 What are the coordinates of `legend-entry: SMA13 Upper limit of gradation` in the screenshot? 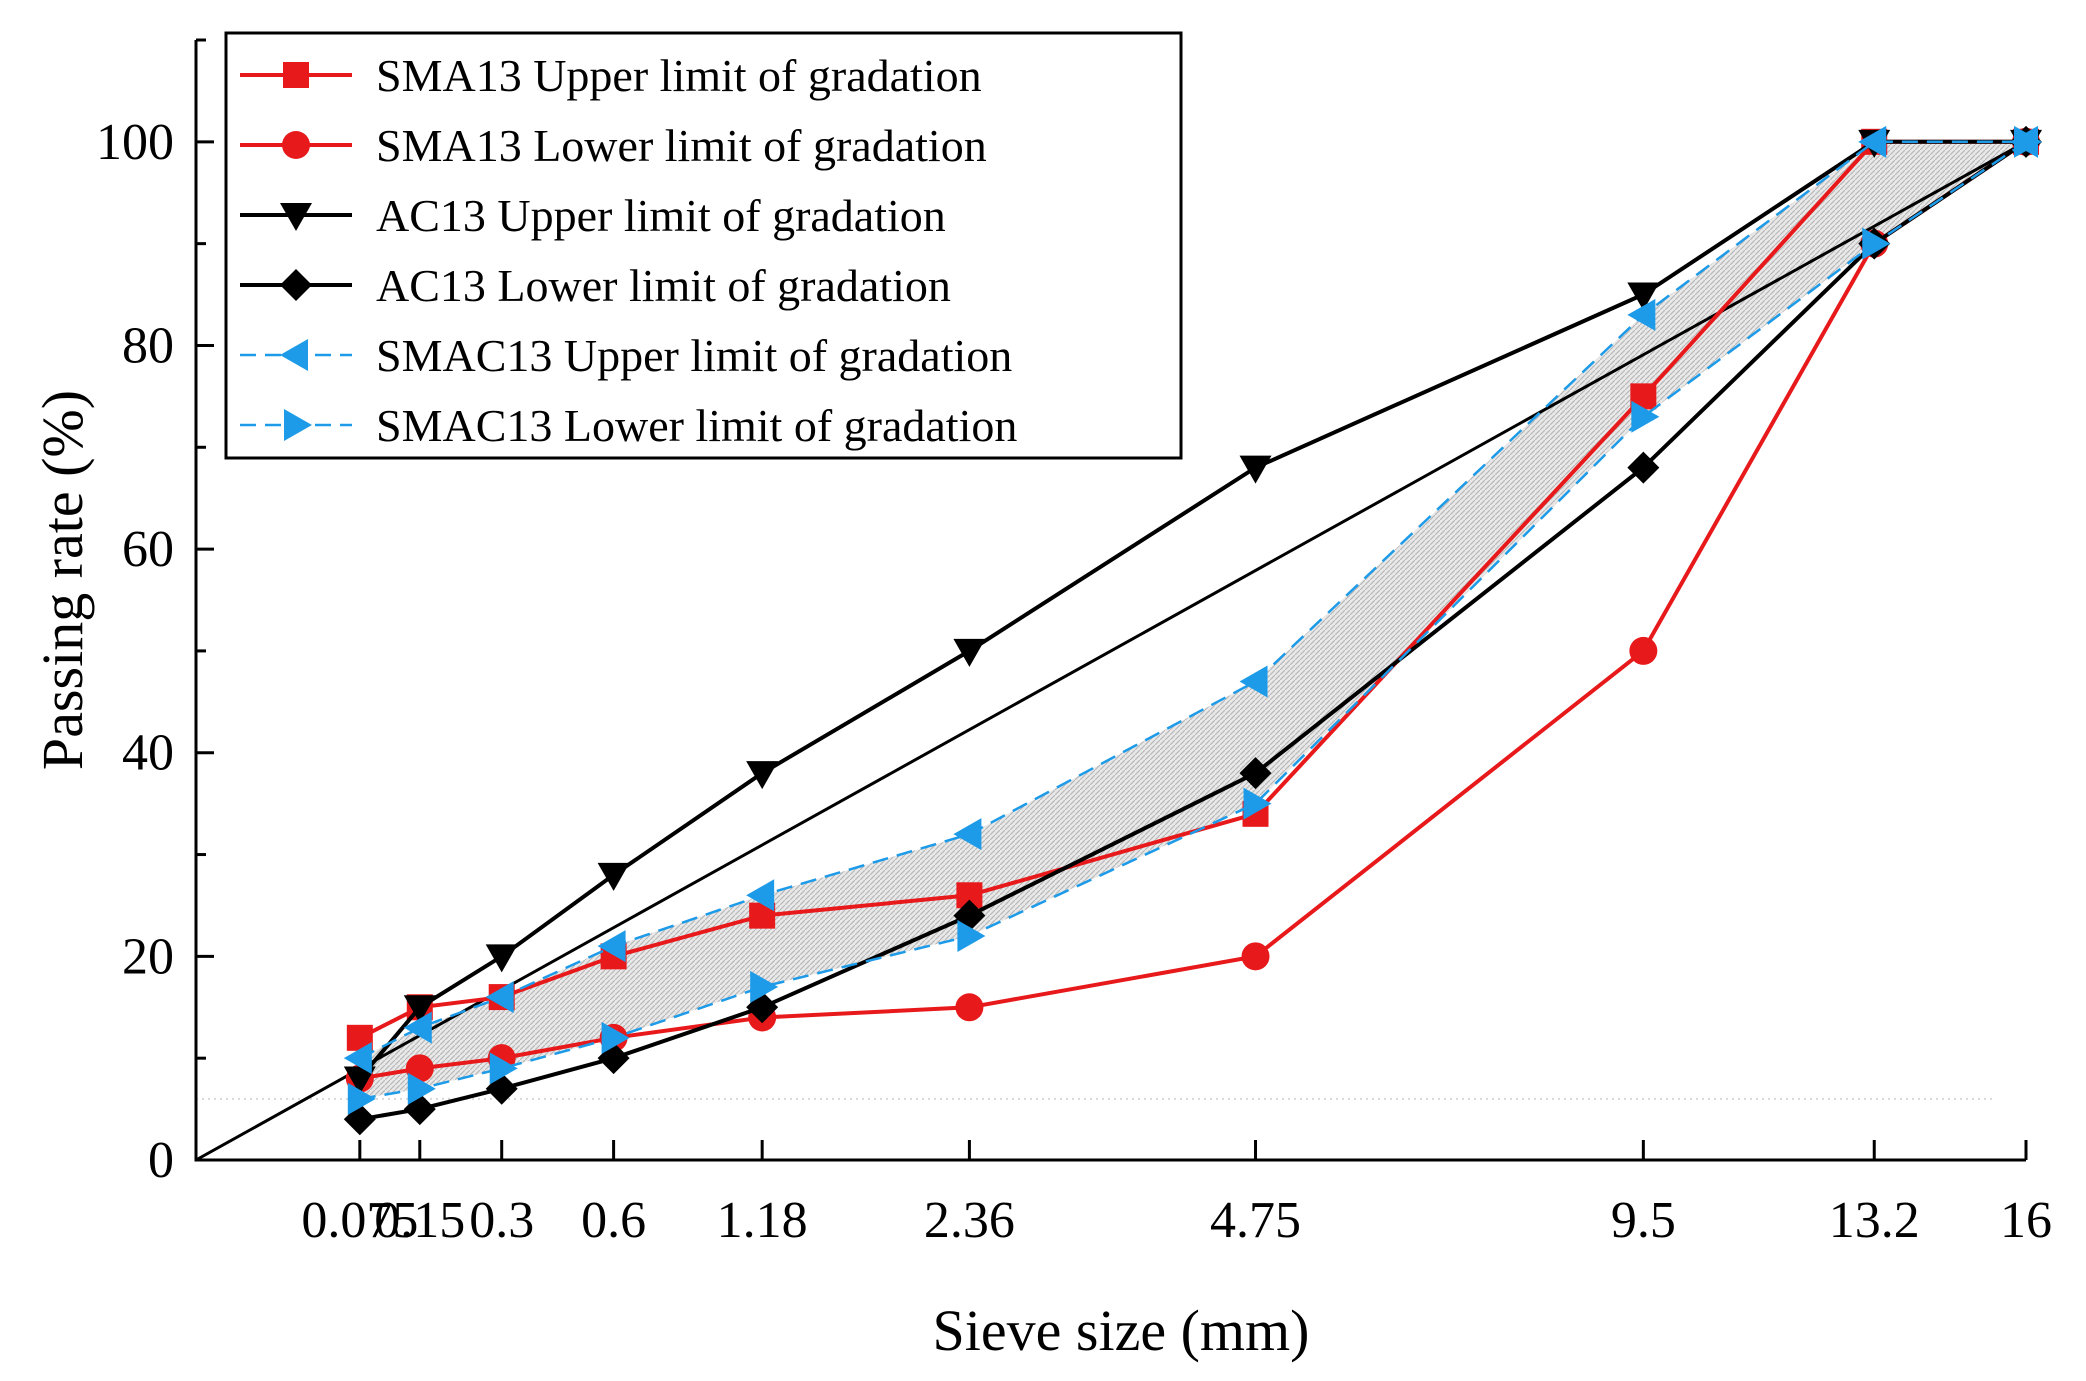 It's located at (611, 75).